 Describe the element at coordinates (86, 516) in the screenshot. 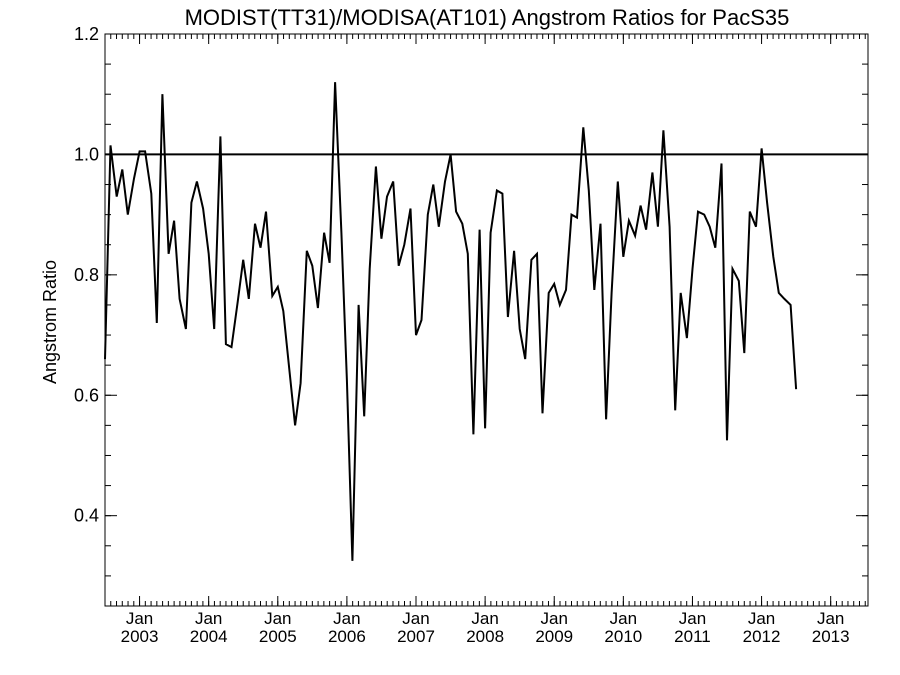

I see `y-tick-label: 0.4` at that location.